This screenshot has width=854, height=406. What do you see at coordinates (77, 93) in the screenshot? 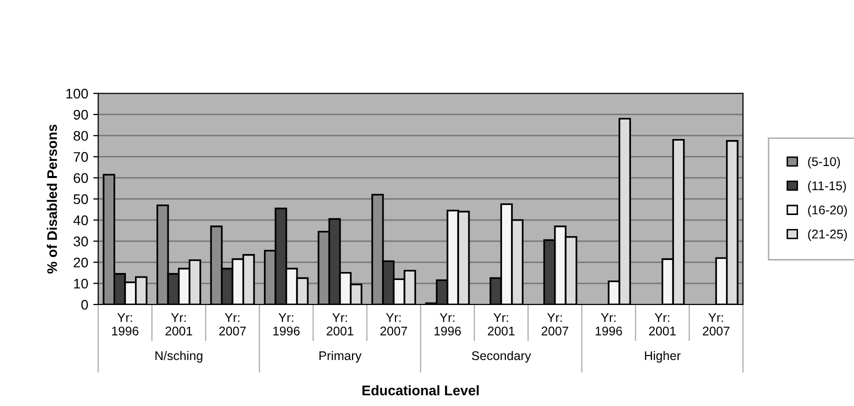
I see `y-tick-label: 100` at bounding box center [77, 93].